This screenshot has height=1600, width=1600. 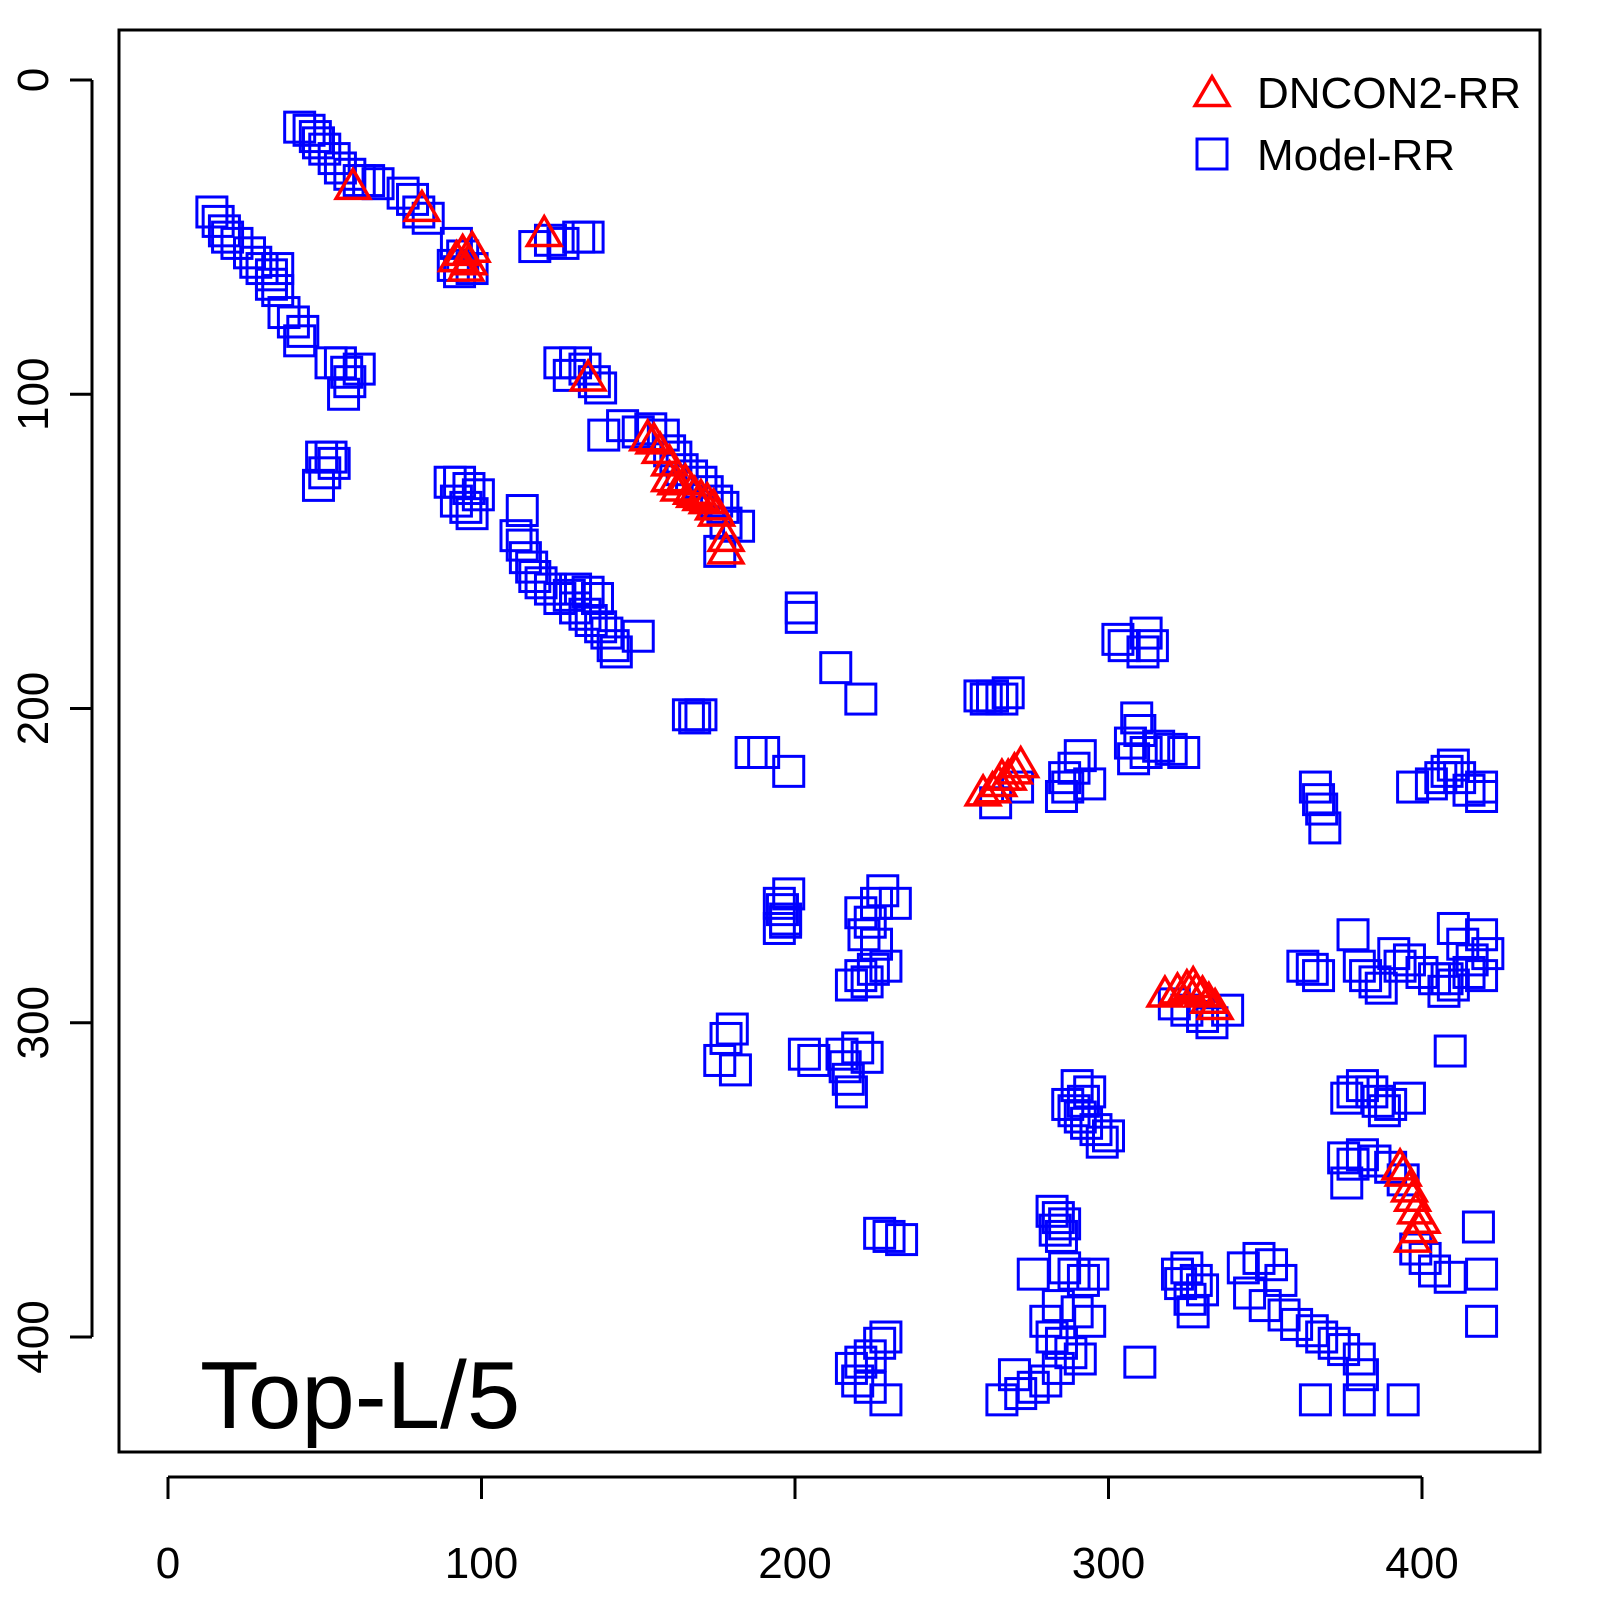 I want to click on y-tick-label: 400, so click(x=33, y=1336).